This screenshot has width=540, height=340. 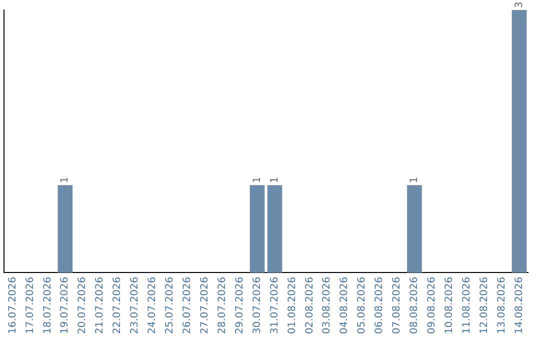 I want to click on x-tick-label: 10.08.2026, so click(x=449, y=305).